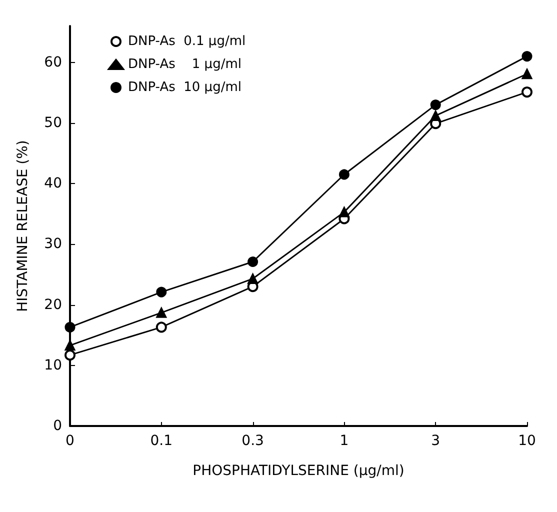  What do you see at coordinates (53, 184) in the screenshot?
I see `y-tick-label: 40` at bounding box center [53, 184].